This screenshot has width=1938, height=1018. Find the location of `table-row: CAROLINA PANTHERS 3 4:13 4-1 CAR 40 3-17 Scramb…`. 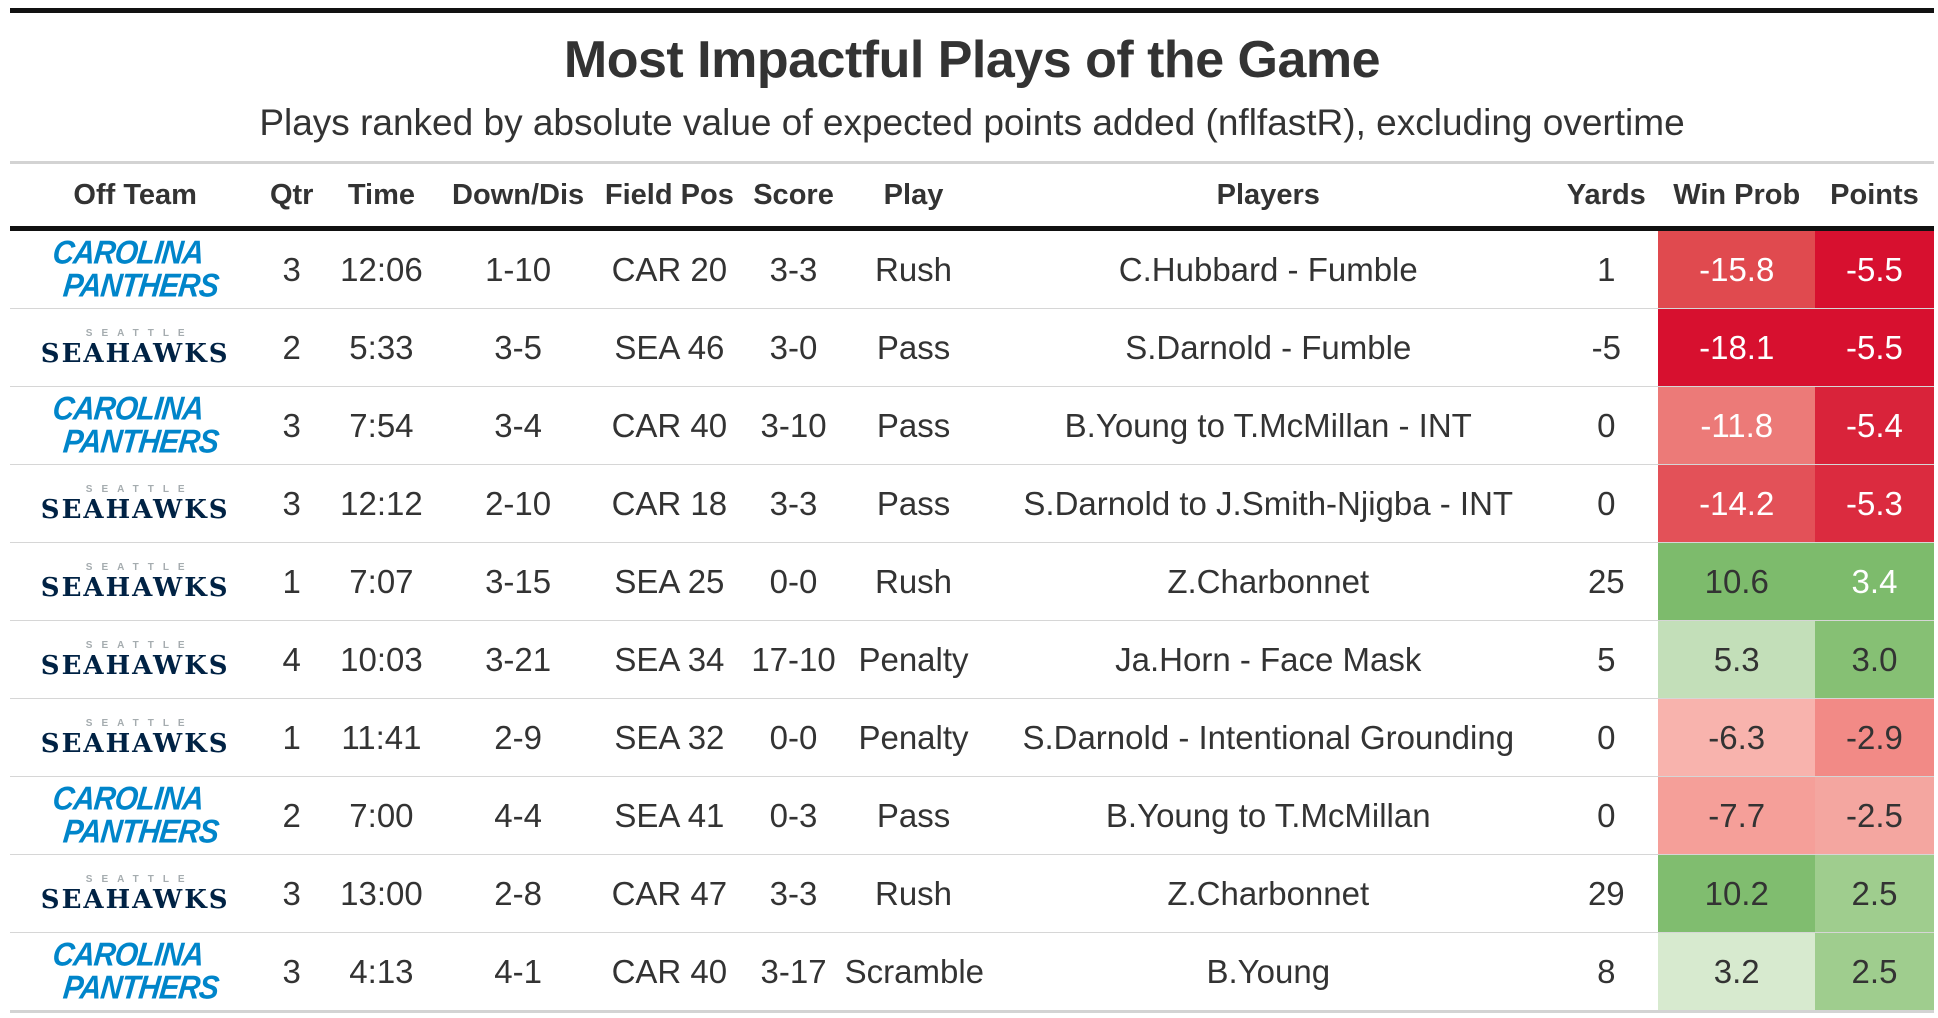

table-row: CAROLINA PANTHERS 3 4:13 4-1 CAR 40 3-17 Scramb… is located at coordinates (972, 972).